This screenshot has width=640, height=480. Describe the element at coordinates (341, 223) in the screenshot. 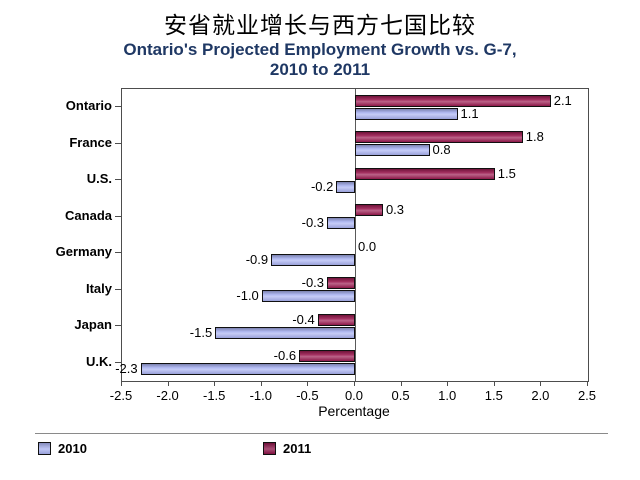

I see `bar-2010-canada` at that location.